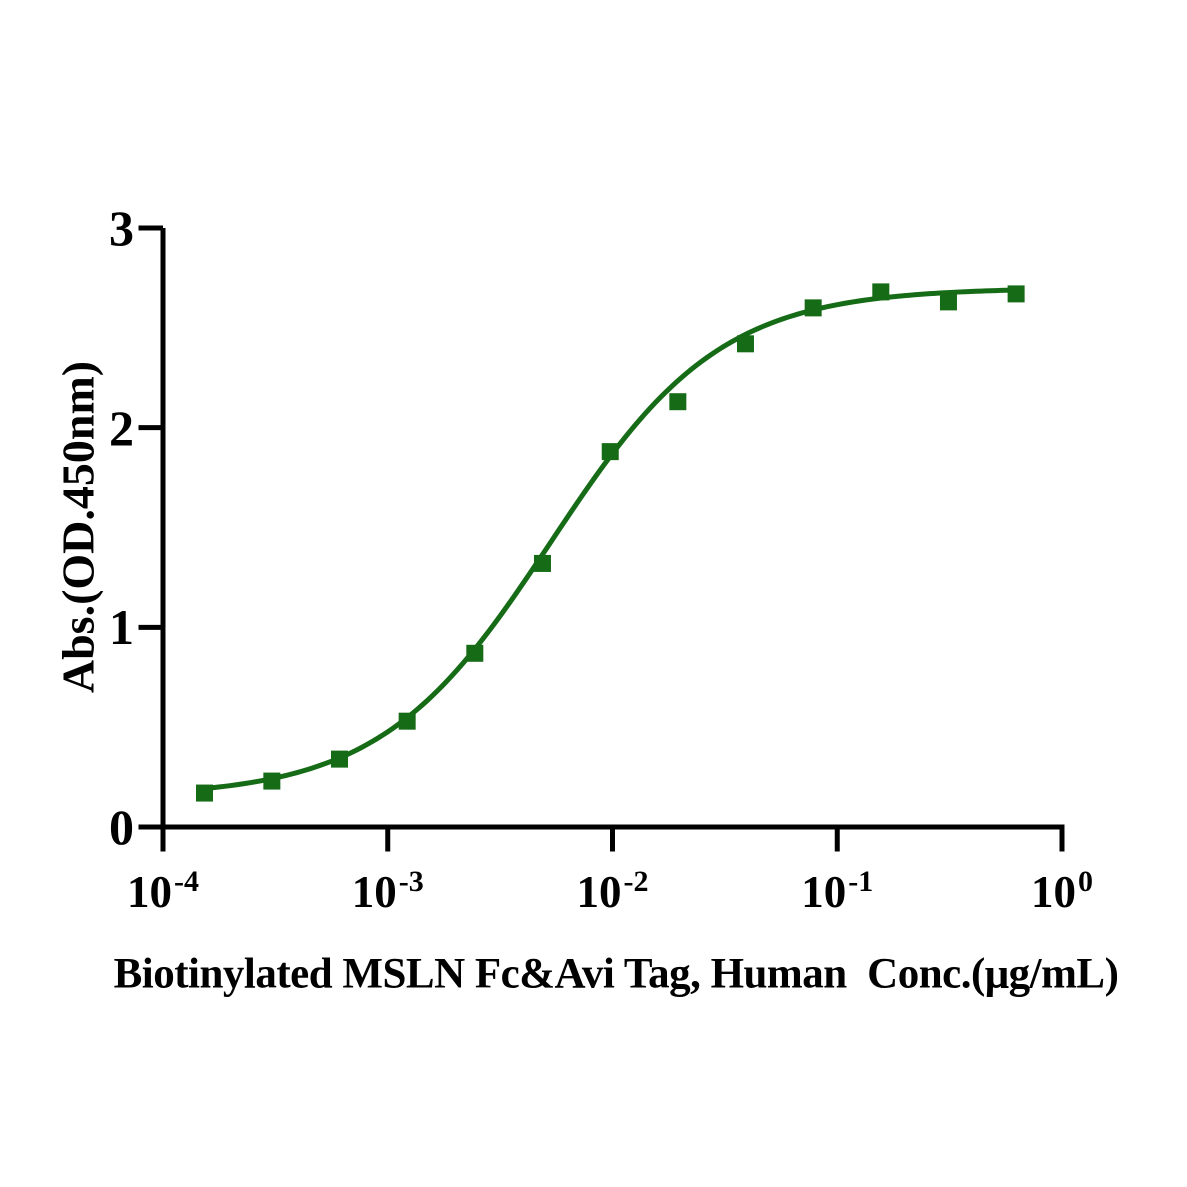 This screenshot has width=1187, height=1187. Describe the element at coordinates (121, 427) in the screenshot. I see `y-tick-label: 2` at that location.